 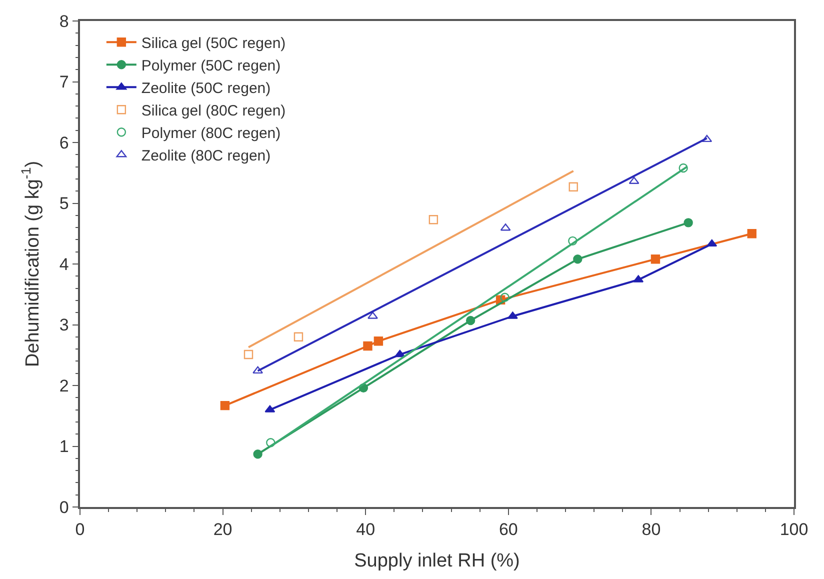 I want to click on x-tick-label: 20, so click(x=222, y=530).